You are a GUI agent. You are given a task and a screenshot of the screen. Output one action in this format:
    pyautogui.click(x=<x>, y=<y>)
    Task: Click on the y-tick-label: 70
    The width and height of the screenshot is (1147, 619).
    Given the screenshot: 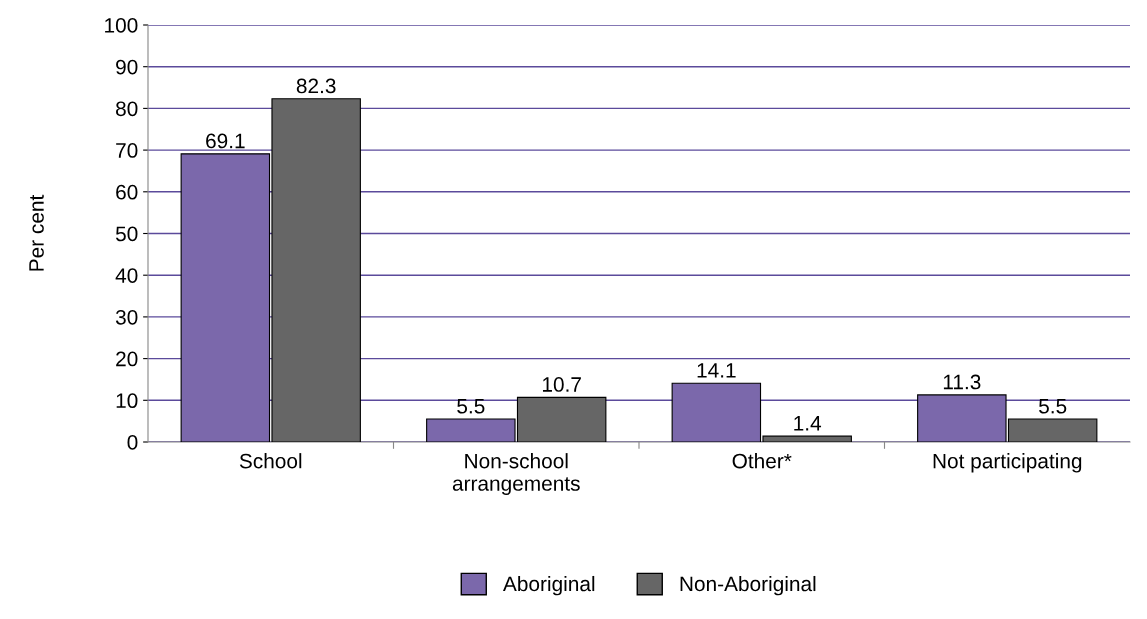 What is the action you would take?
    pyautogui.click(x=127, y=150)
    